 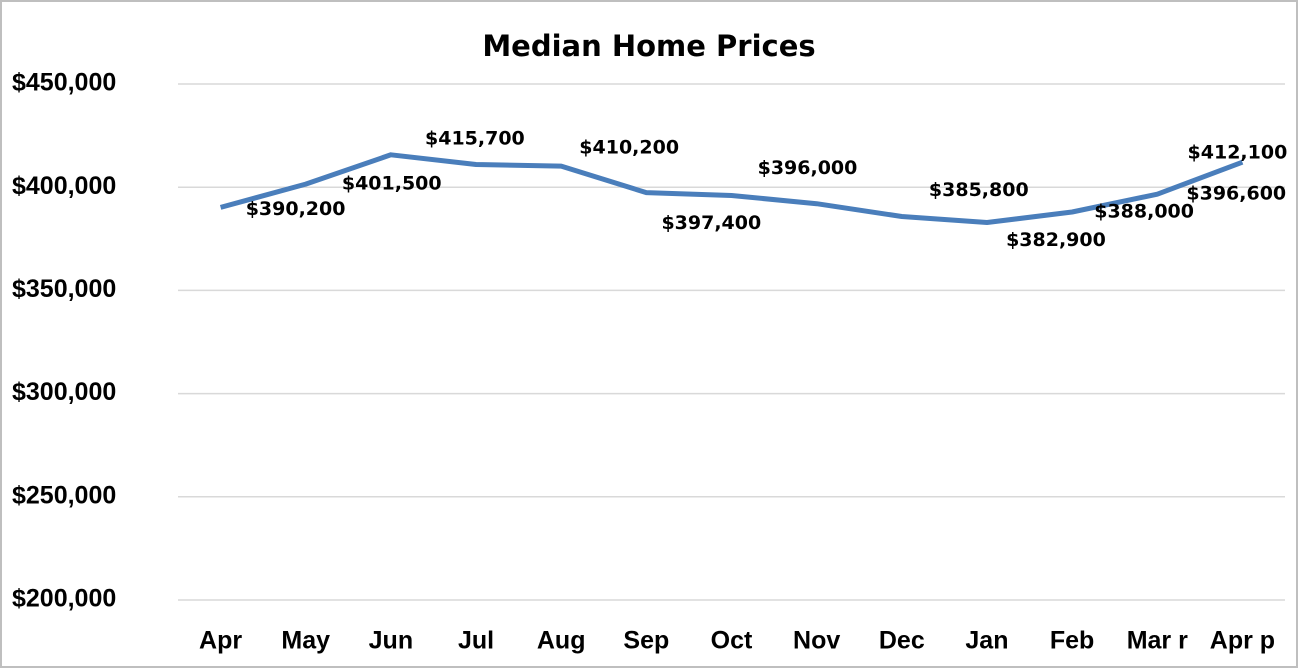 I want to click on x-tick-label: Apr p, so click(x=1242, y=641).